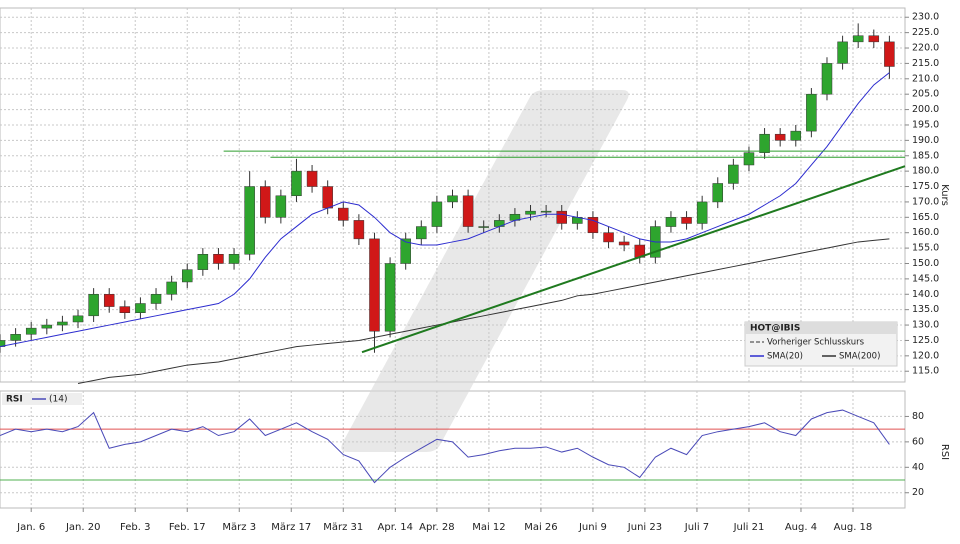 This screenshot has height=544, width=960. I want to click on y-tick-label: 170.0, so click(925, 201).